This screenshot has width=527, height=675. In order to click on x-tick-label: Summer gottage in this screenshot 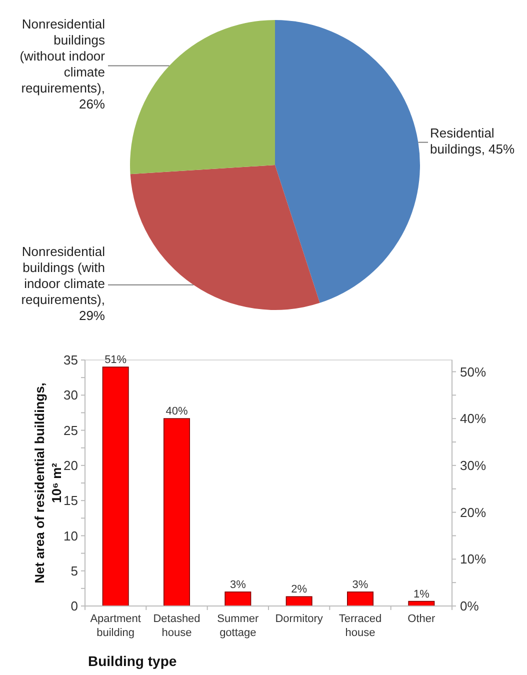, I will do `click(238, 626)`.